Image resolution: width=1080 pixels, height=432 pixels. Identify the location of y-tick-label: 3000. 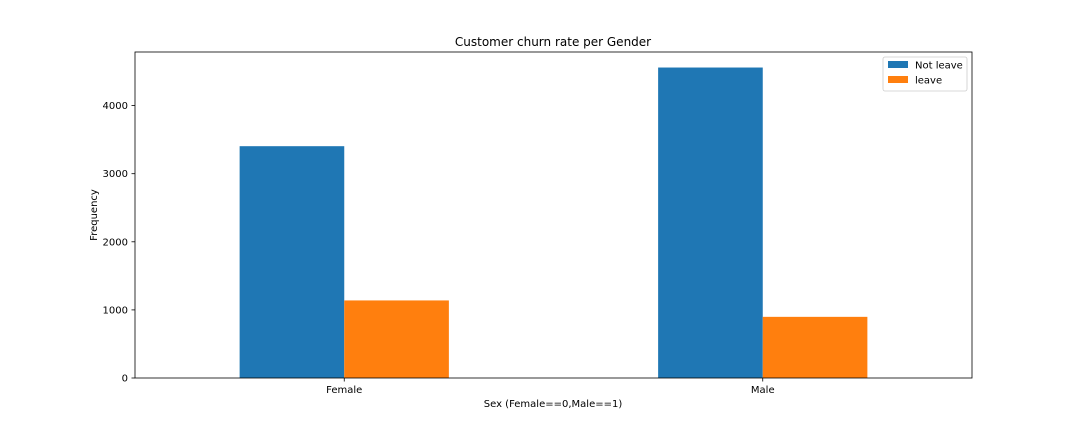
(115, 174).